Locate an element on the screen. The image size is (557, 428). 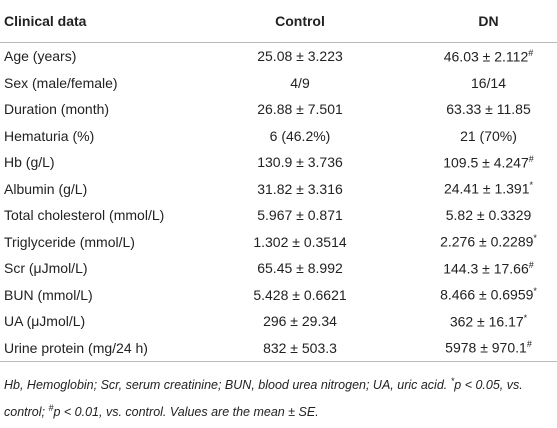
footnote-text: p < 0.05, vs. control; is located at coordinates (263, 399).